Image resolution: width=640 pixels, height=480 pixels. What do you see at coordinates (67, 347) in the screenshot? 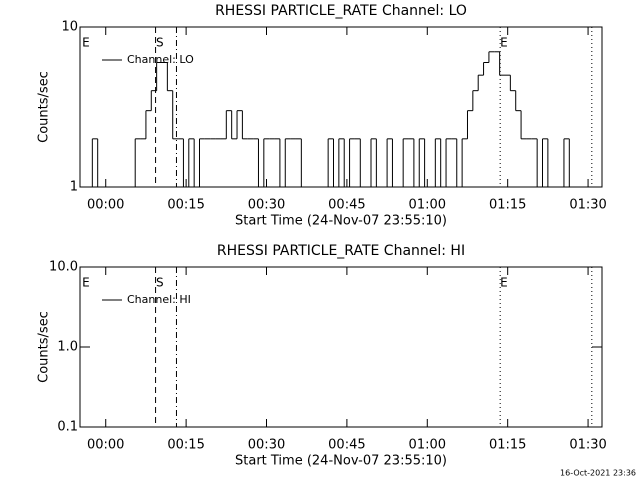
I see `y-tick-label: 1.0` at bounding box center [67, 347].